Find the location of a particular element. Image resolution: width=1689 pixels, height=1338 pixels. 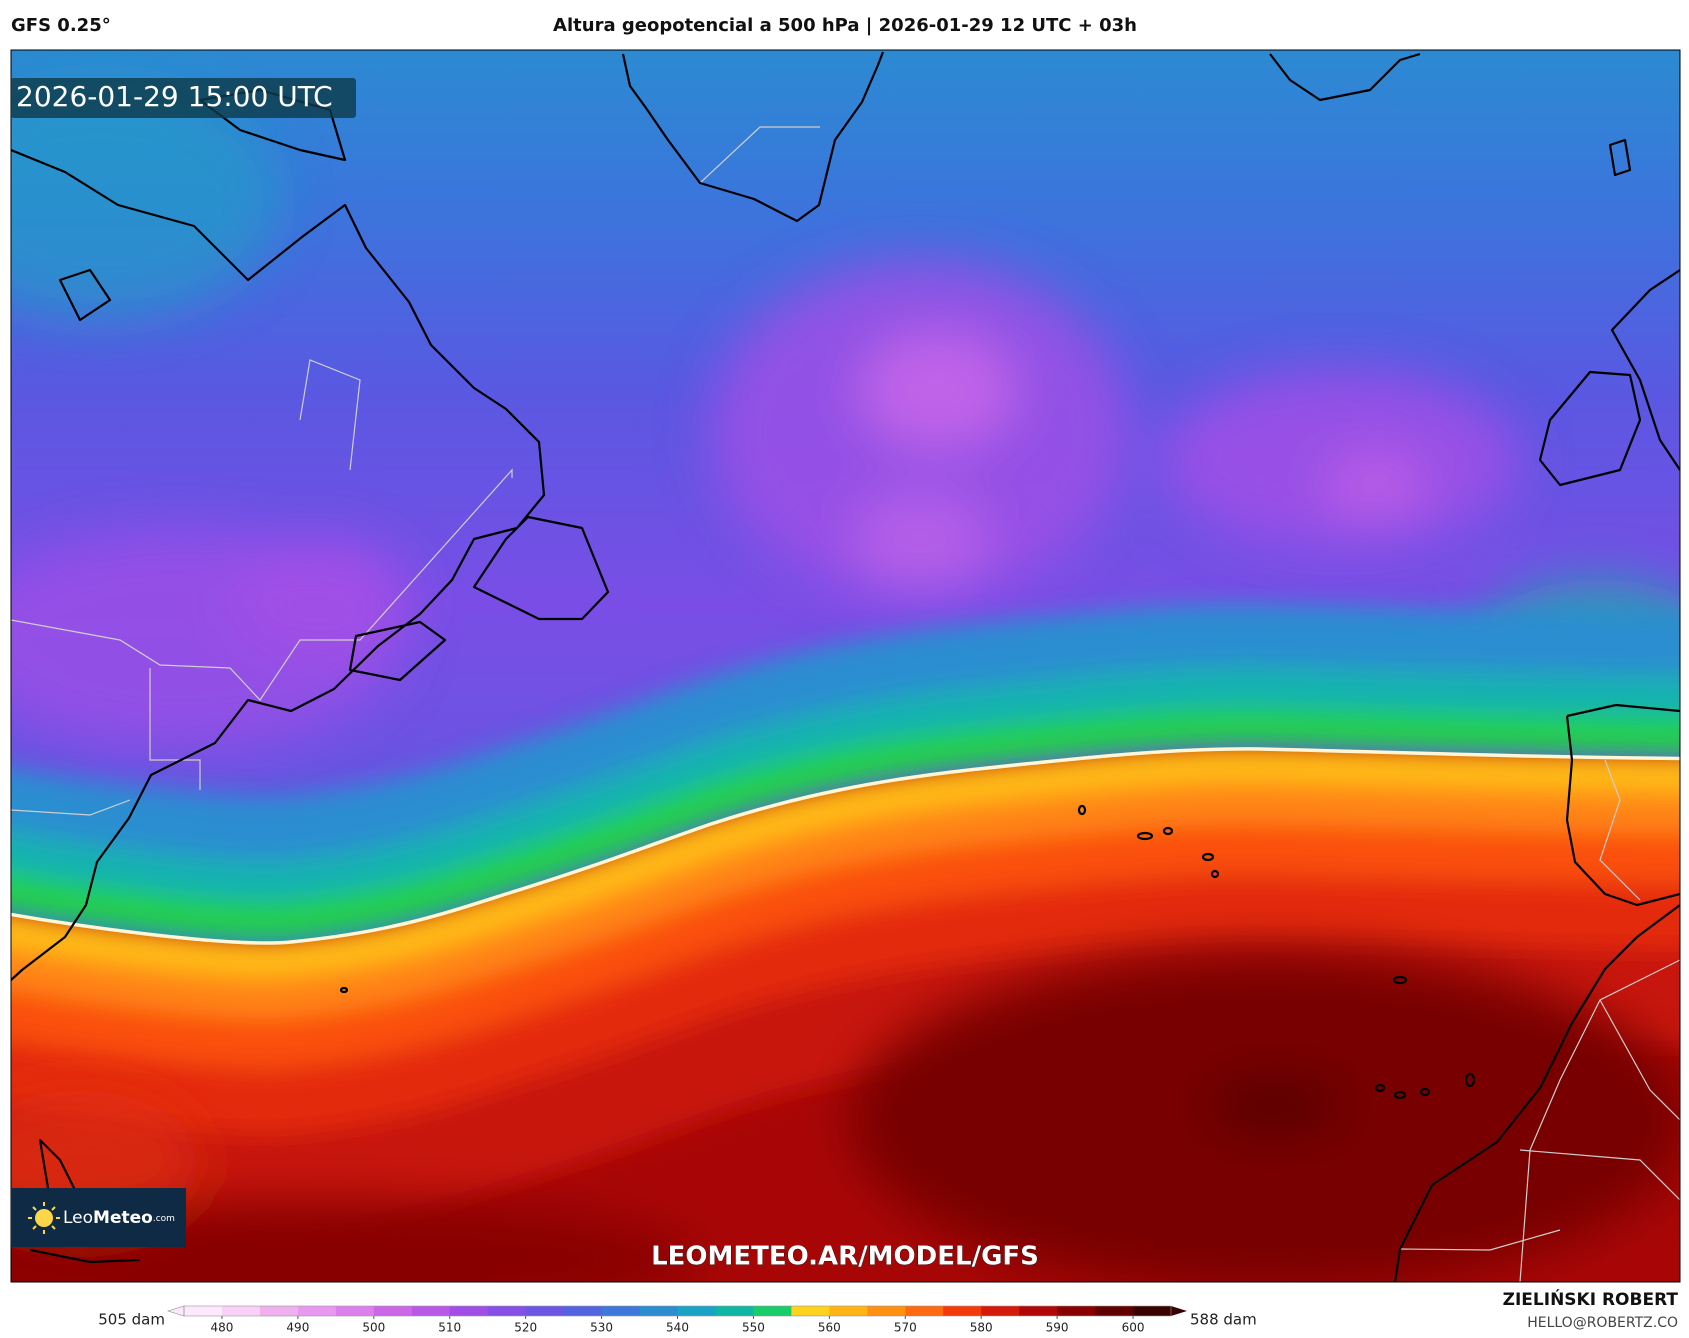

model-label: GFS 0.25° is located at coordinates (61, 25).